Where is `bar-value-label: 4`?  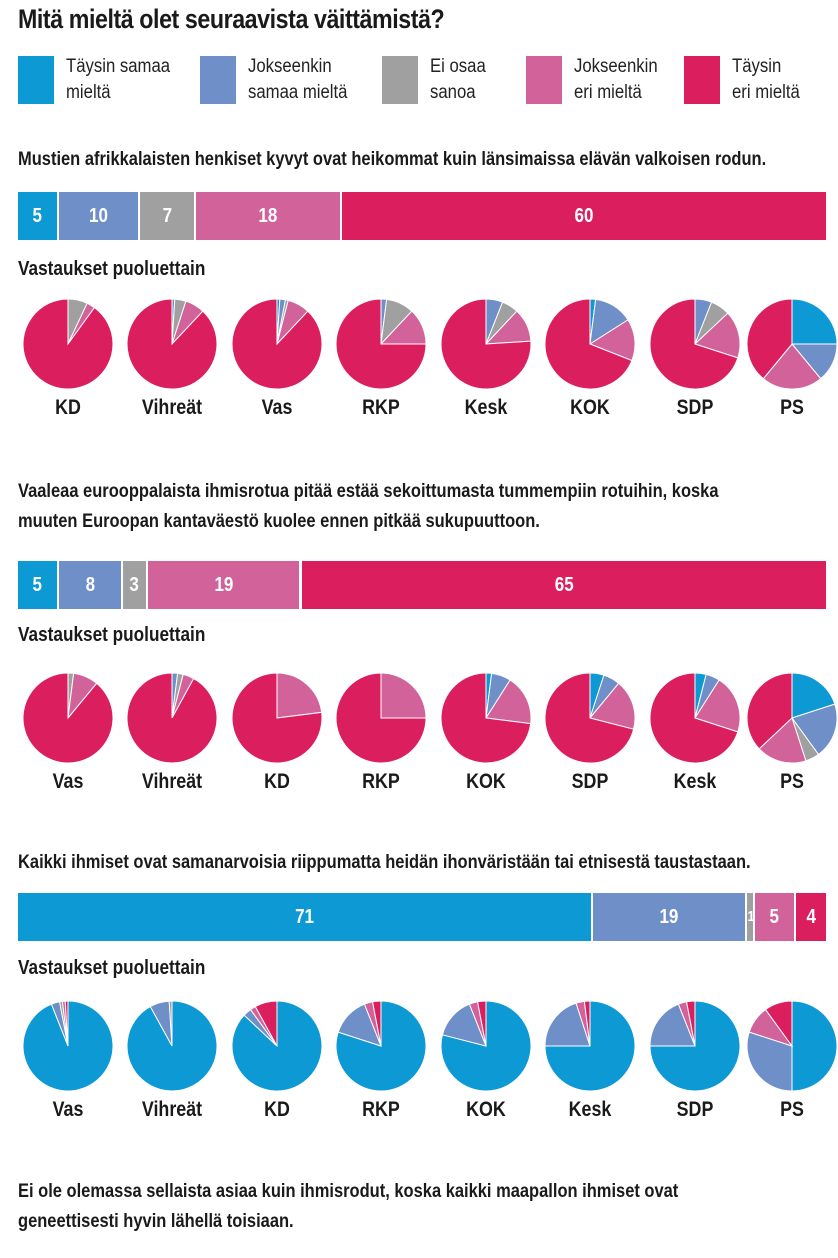
bar-value-label: 4 is located at coordinates (811, 917).